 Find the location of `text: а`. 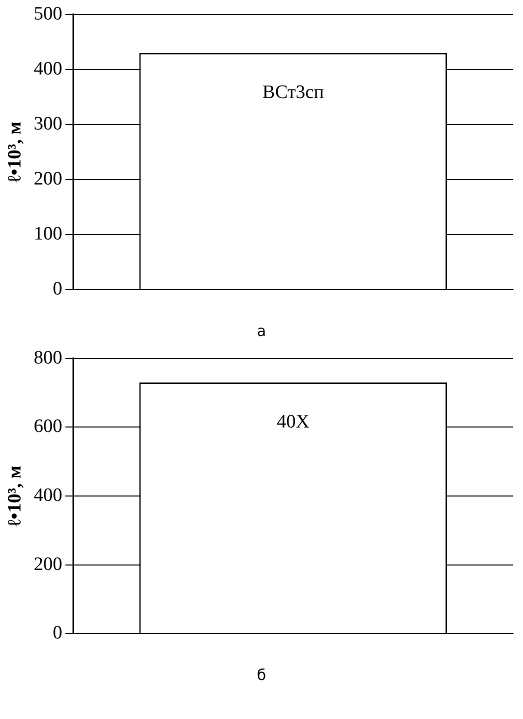

text: а is located at coordinates (262, 331).